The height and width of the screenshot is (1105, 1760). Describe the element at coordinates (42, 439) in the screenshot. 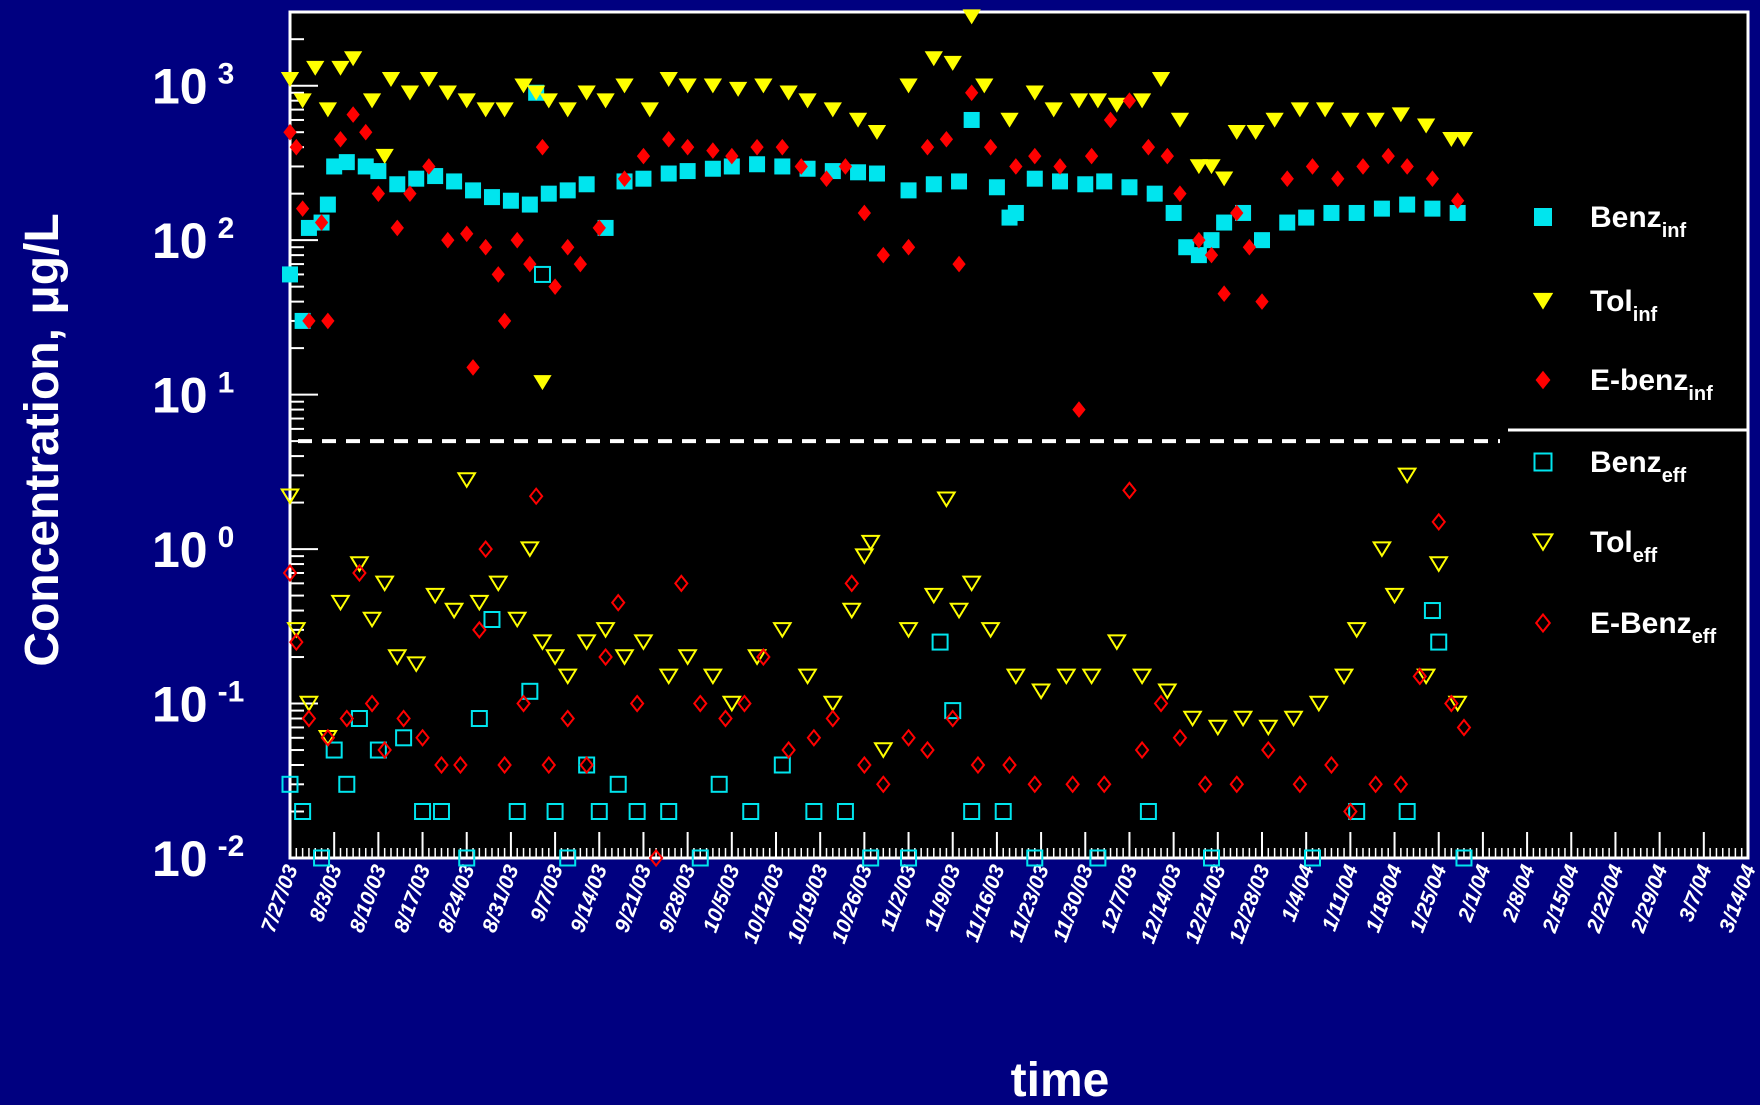

I see `y-axis-title: Concentration, μg/L` at that location.